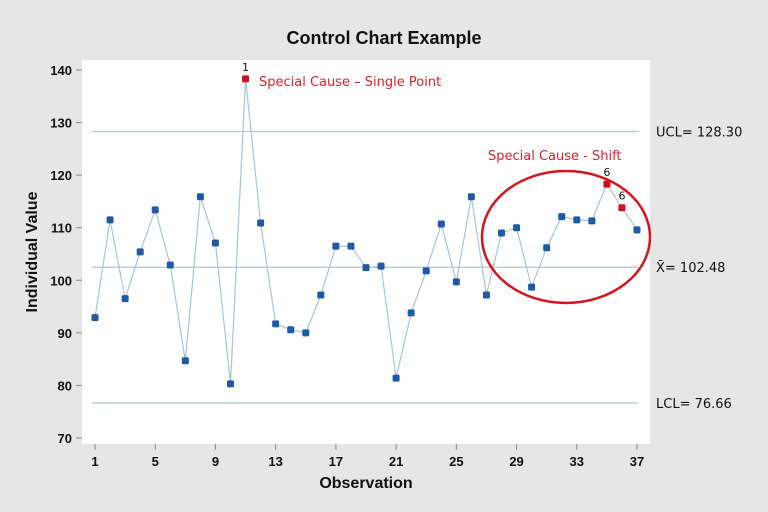 This screenshot has height=512, width=768. What do you see at coordinates (65, 438) in the screenshot?
I see `y-tick-label: 70` at bounding box center [65, 438].